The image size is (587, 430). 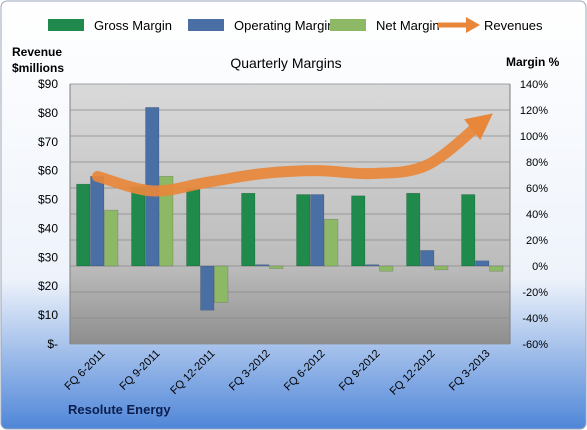 What do you see at coordinates (48, 142) in the screenshot?
I see `left-tick-label: $70` at bounding box center [48, 142].